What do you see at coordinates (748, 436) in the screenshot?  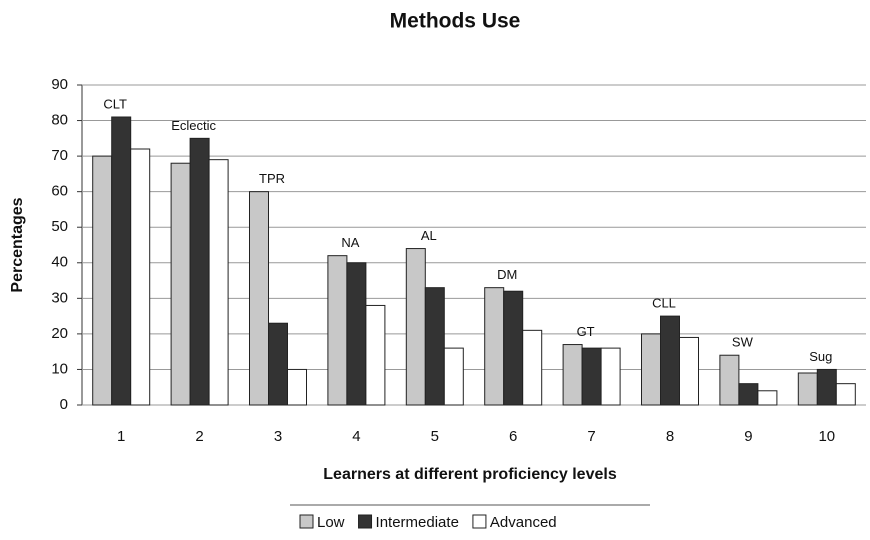 I see `x-tick-label: 9` at bounding box center [748, 436].